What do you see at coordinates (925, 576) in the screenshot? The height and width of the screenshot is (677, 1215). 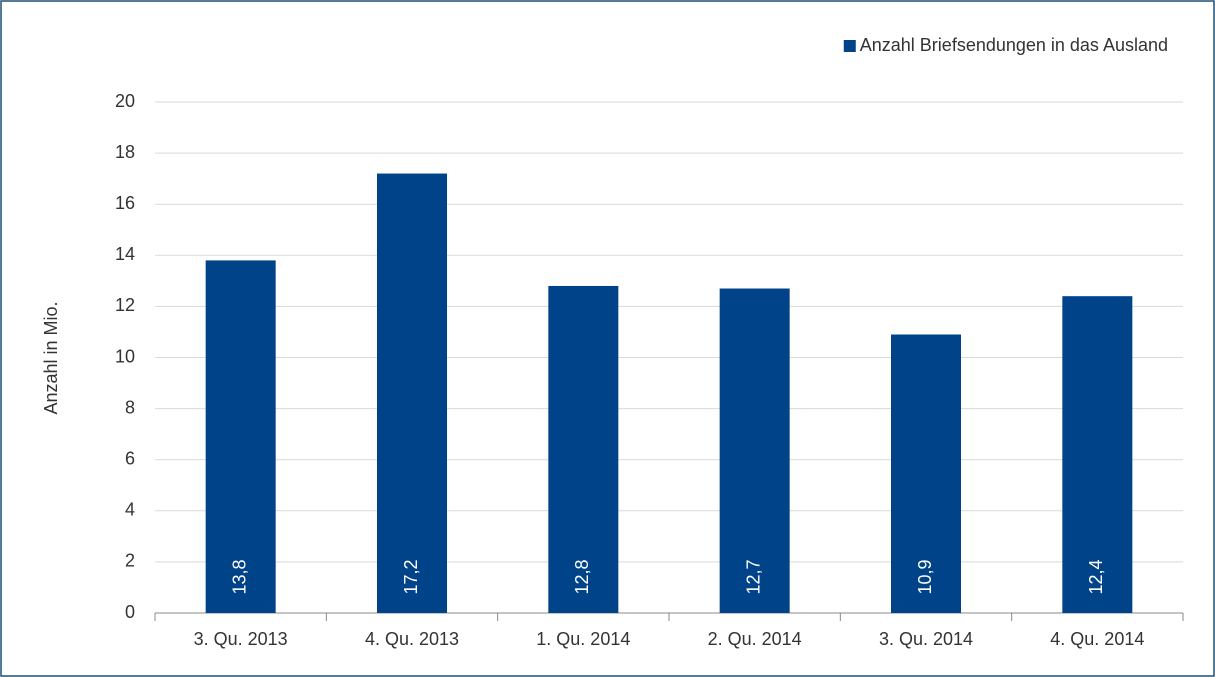 I see `data-label: 10,9` at bounding box center [925, 576].